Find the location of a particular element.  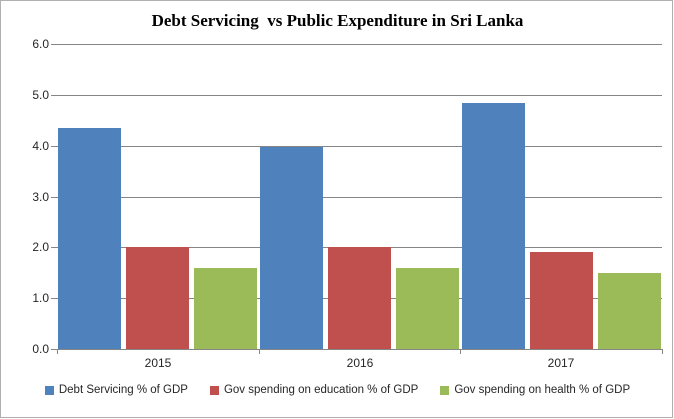

x-axis-label-2017: 2017 is located at coordinates (561, 363).